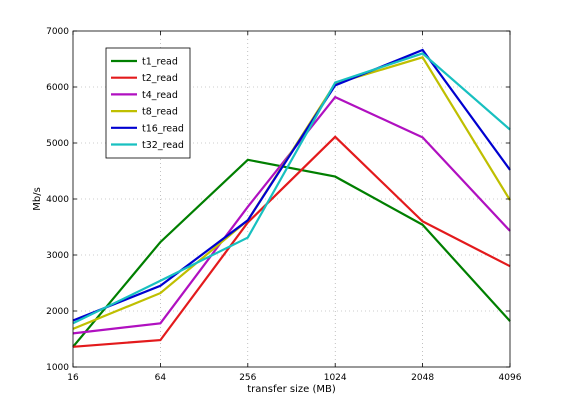  What do you see at coordinates (247, 378) in the screenshot?
I see `x-tick-label: 256` at bounding box center [247, 378].